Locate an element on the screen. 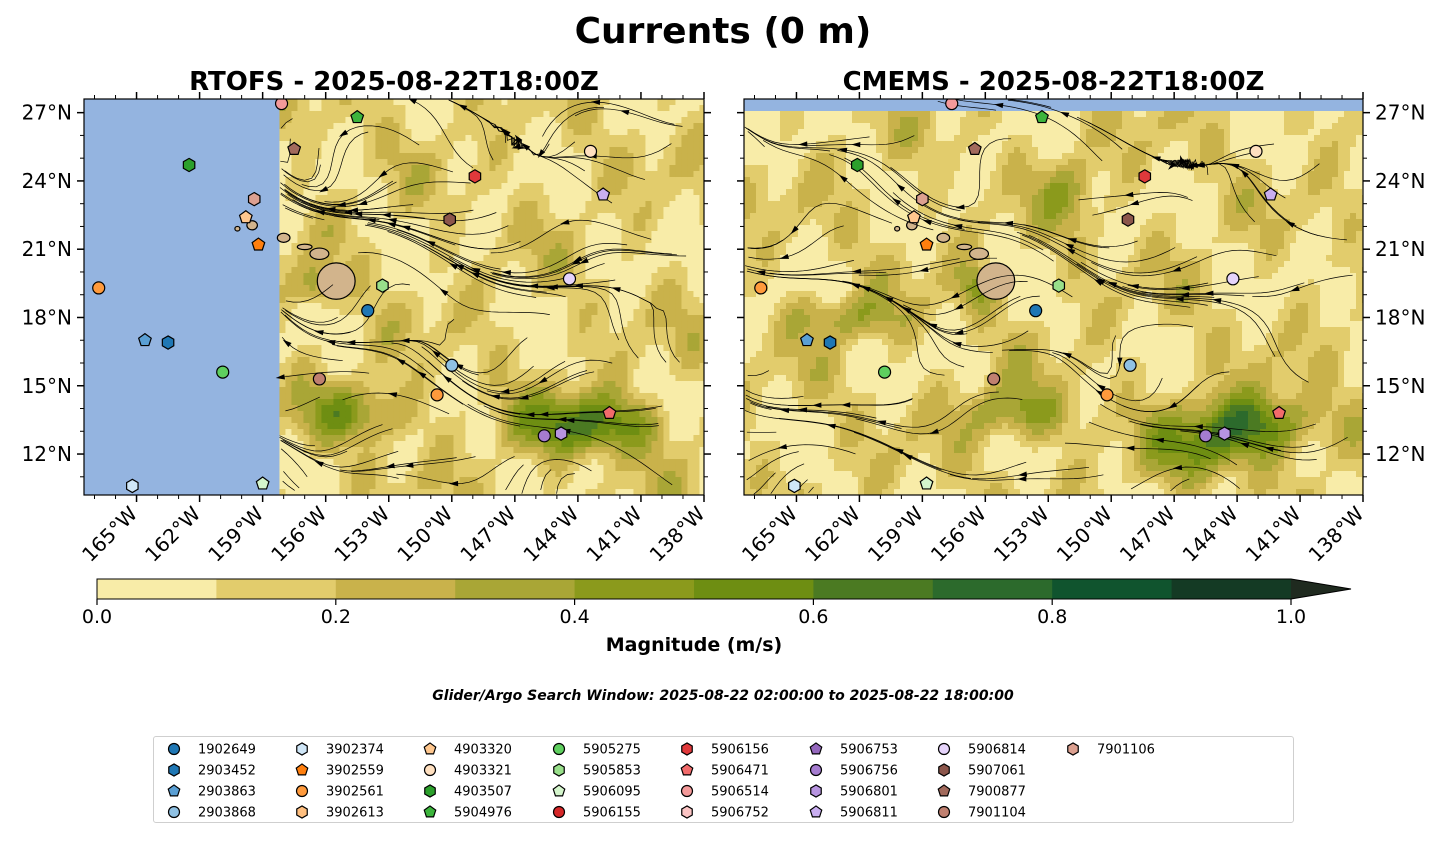 Image resolution: width=1447 pixels, height=863 pixels. legend-entry: 2903452 is located at coordinates (212, 771).